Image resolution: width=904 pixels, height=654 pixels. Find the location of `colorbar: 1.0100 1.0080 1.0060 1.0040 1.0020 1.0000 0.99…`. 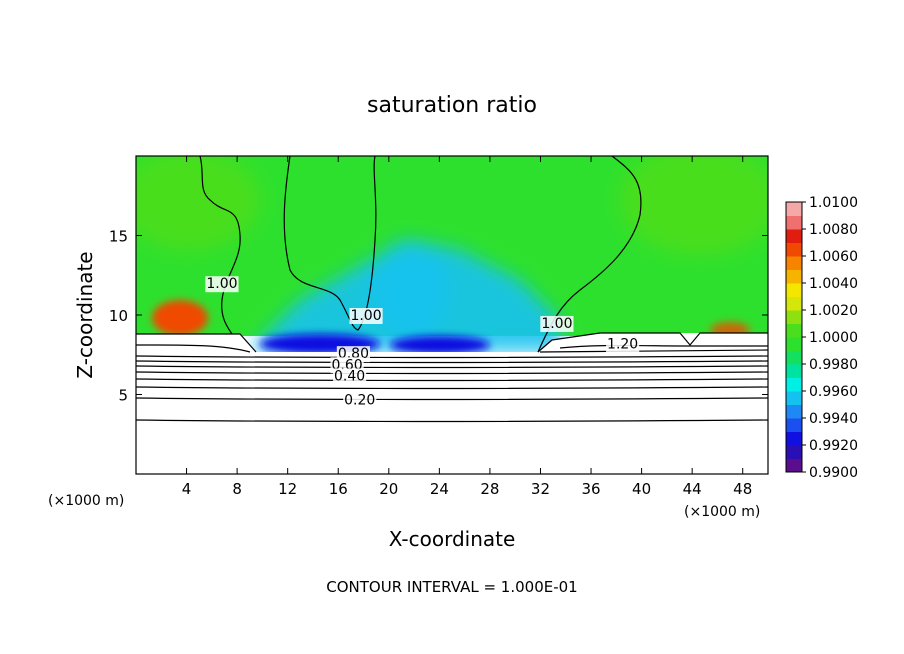

colorbar: 1.0100 1.0080 1.0060 1.0040 1.0020 1.0000 0.99… is located at coordinates (821, 338).